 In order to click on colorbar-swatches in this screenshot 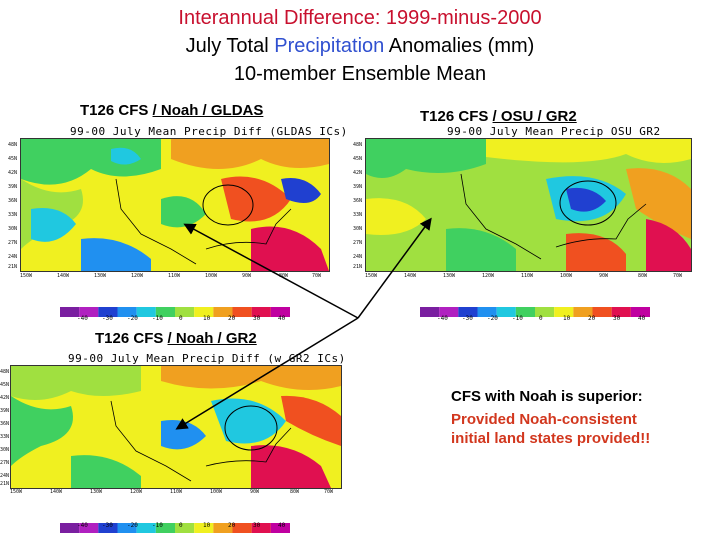, I will do `click(175, 528)`.